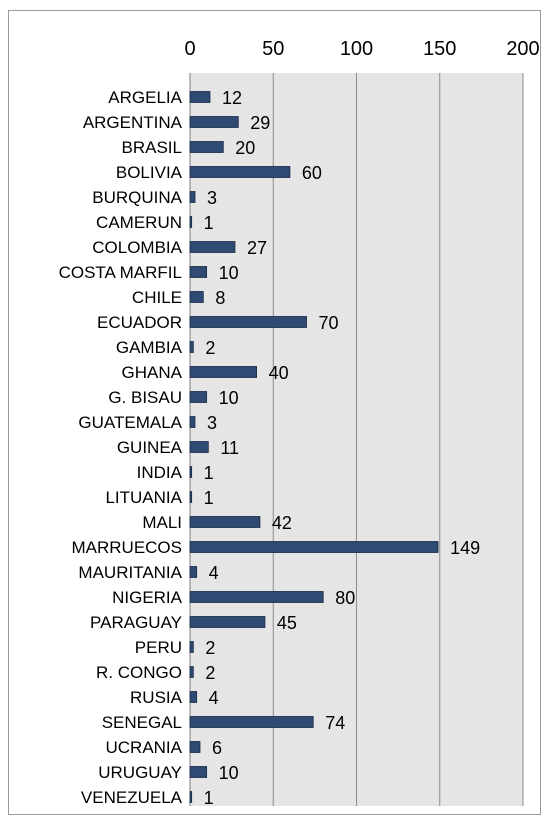  Describe the element at coordinates (217, 748) in the screenshot. I see `data-label: 6` at that location.